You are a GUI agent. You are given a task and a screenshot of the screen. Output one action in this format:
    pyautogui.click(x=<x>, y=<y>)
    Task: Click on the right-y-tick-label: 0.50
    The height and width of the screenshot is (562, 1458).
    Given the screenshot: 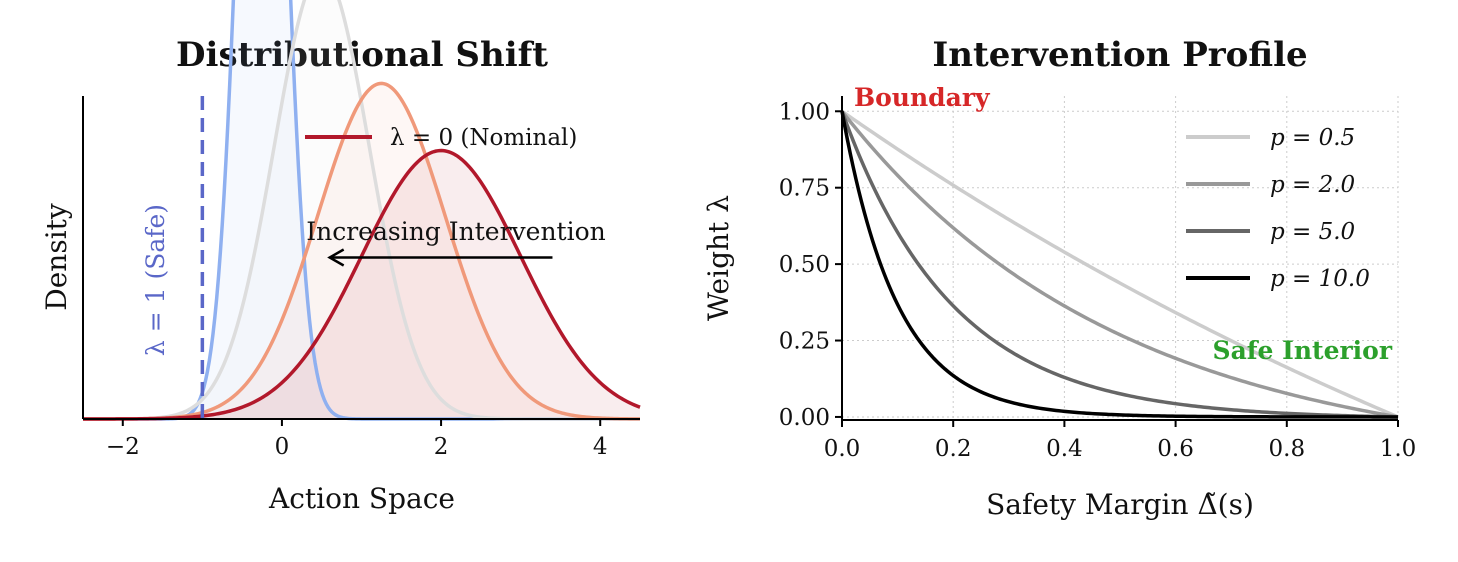 What is the action you would take?
    pyautogui.click(x=804, y=265)
    